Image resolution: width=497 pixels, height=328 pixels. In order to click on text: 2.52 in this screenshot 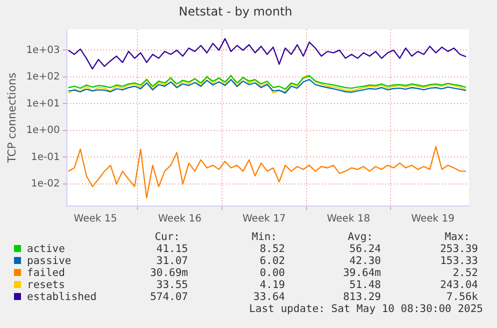, I will do `click(465, 273)`.